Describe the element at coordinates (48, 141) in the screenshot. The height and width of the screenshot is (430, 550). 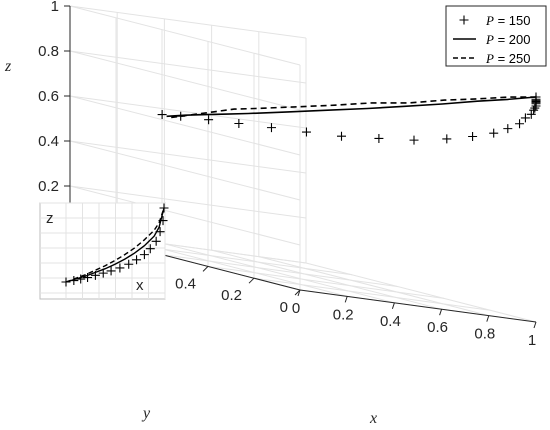
I see `z-tick-label: 0.4` at that location.